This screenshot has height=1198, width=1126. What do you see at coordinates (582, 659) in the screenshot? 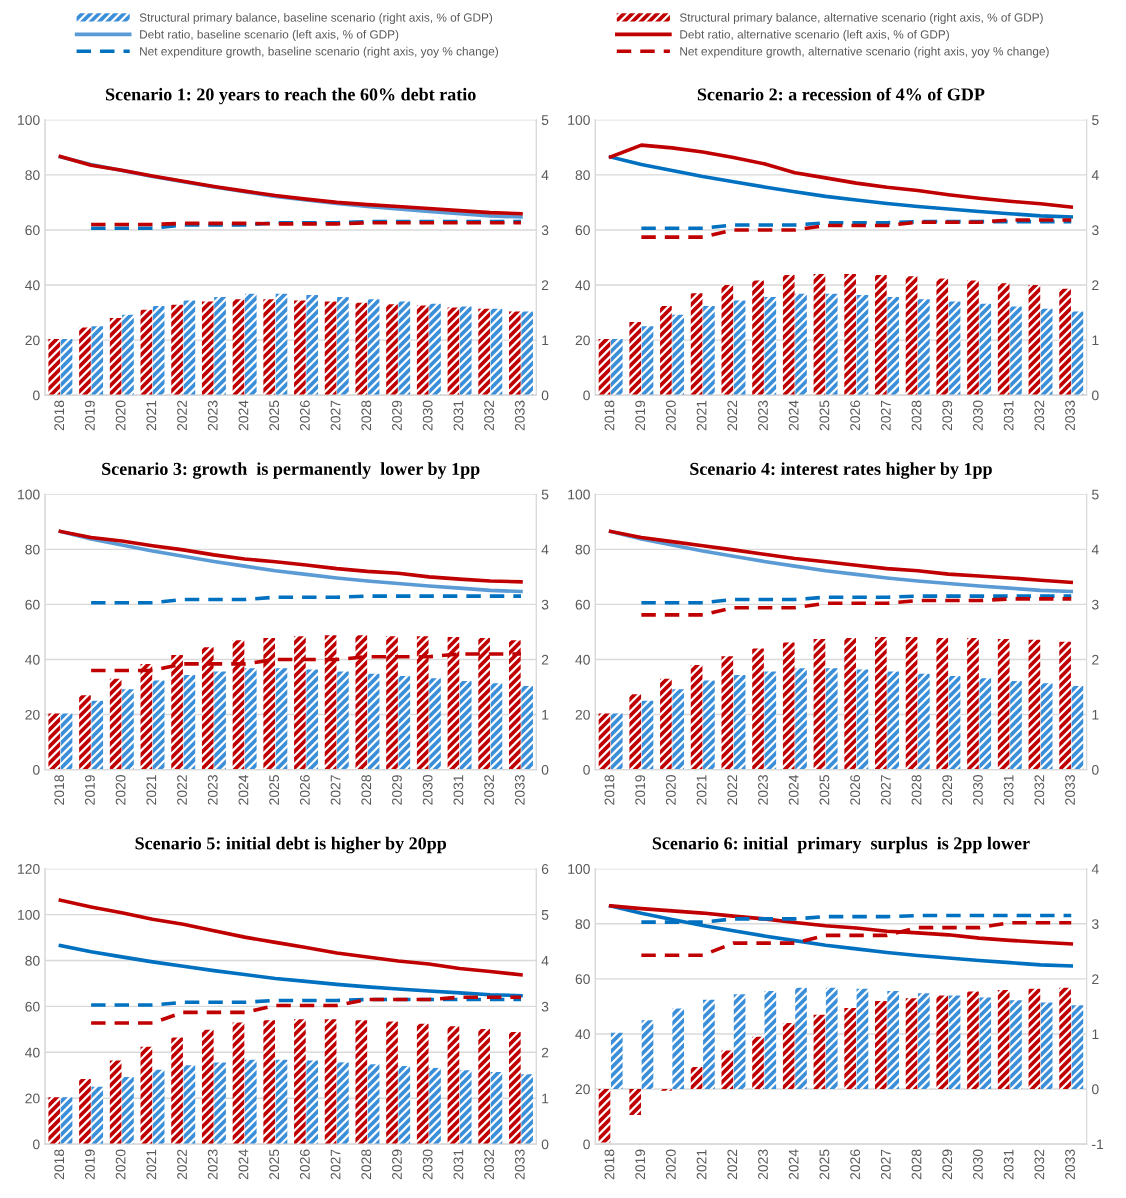
I see `y-tick-label: 40` at bounding box center [582, 659].